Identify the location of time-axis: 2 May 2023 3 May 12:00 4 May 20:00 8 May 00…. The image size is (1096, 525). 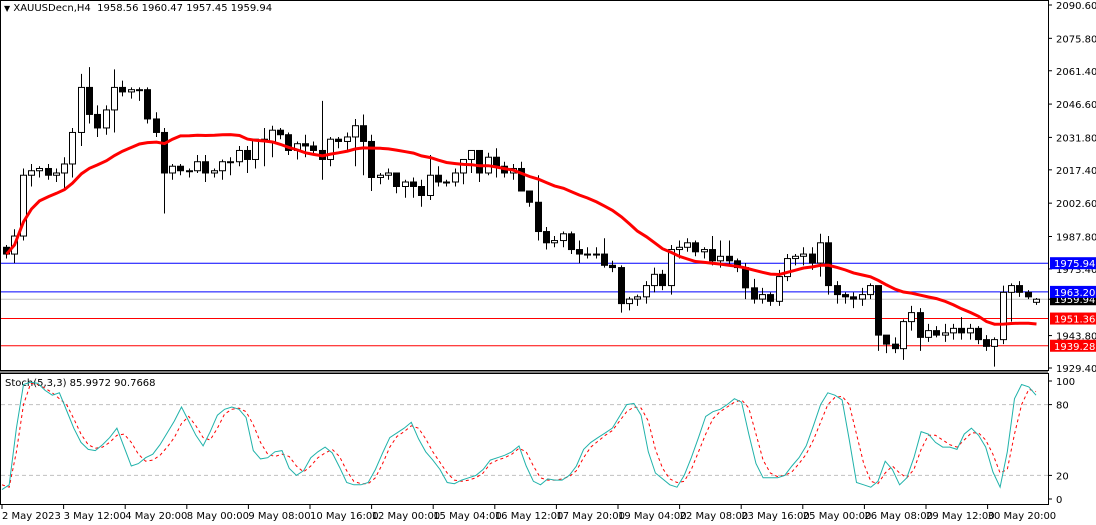
(528, 513).